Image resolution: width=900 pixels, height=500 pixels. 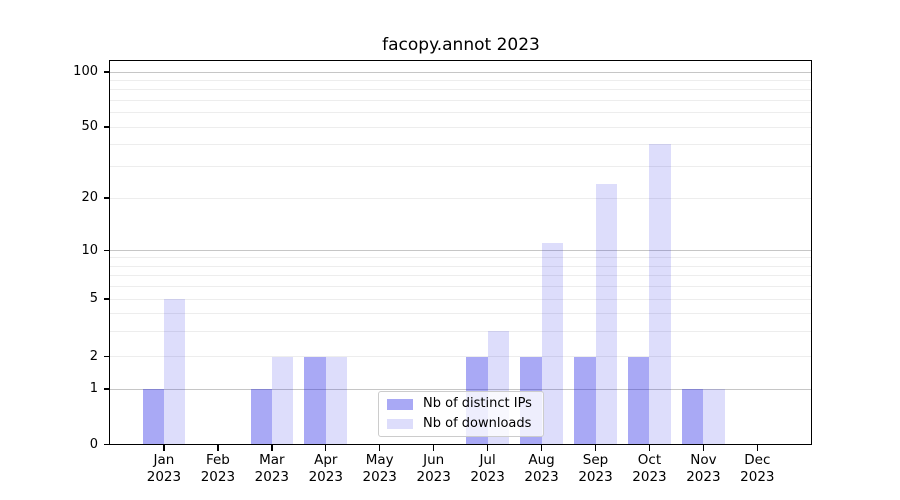 What do you see at coordinates (461, 414) in the screenshot?
I see `legend: Nb of distinct IPs Nb of downloads` at bounding box center [461, 414].